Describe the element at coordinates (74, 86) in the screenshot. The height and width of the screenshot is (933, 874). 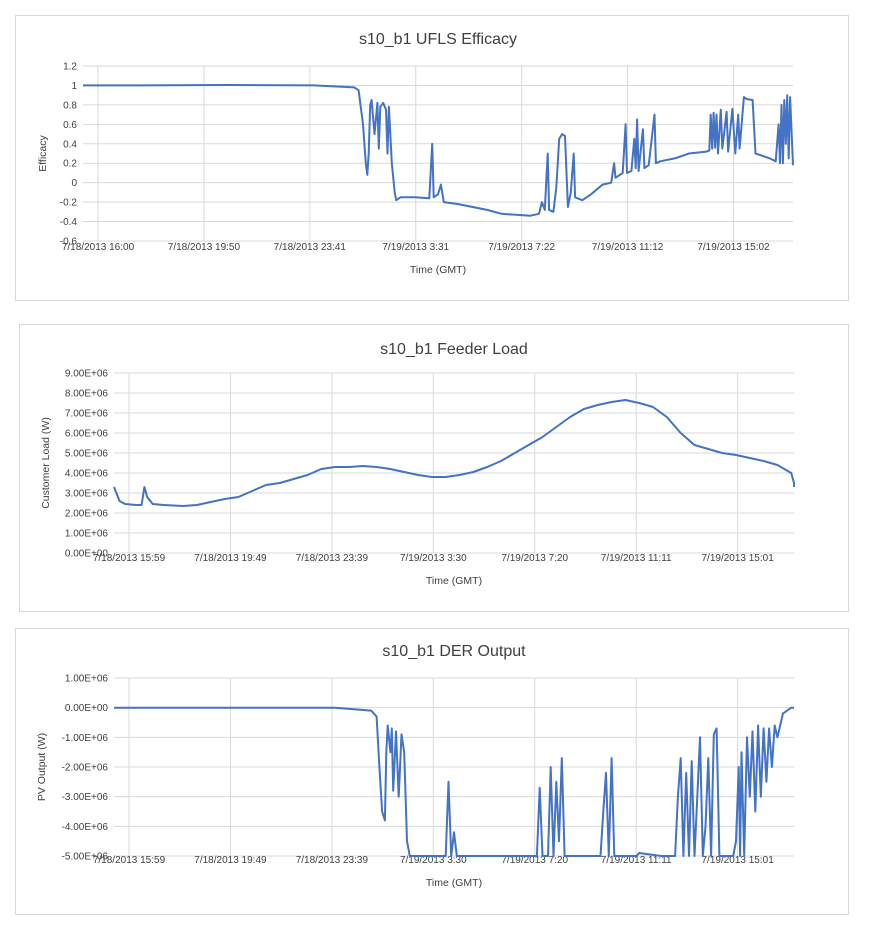
I see `chart-1-y-tick-label: 1` at that location.